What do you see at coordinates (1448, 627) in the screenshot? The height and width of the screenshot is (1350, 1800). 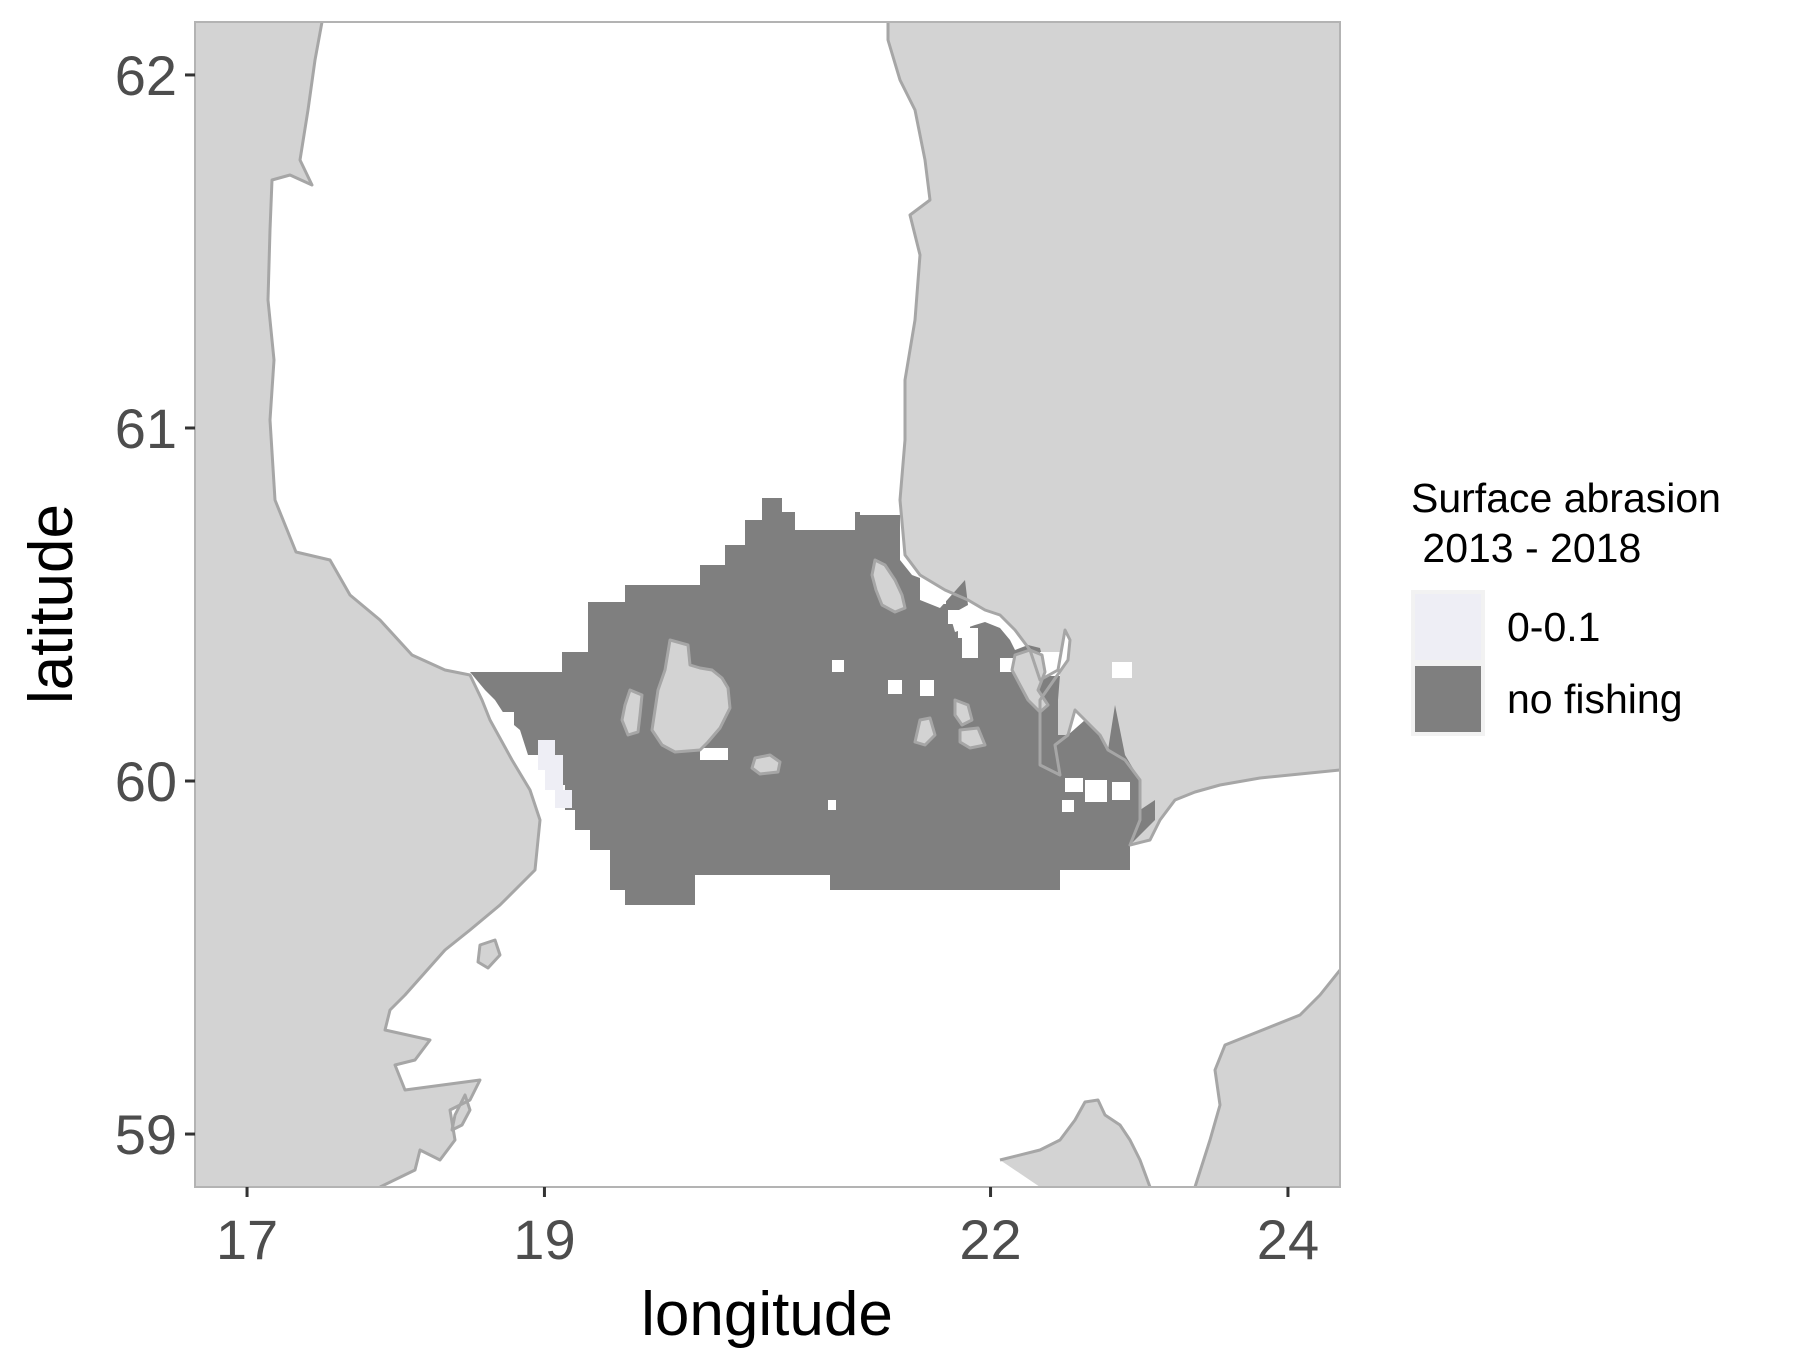 I see `legend-swatch-0-0.1` at bounding box center [1448, 627].